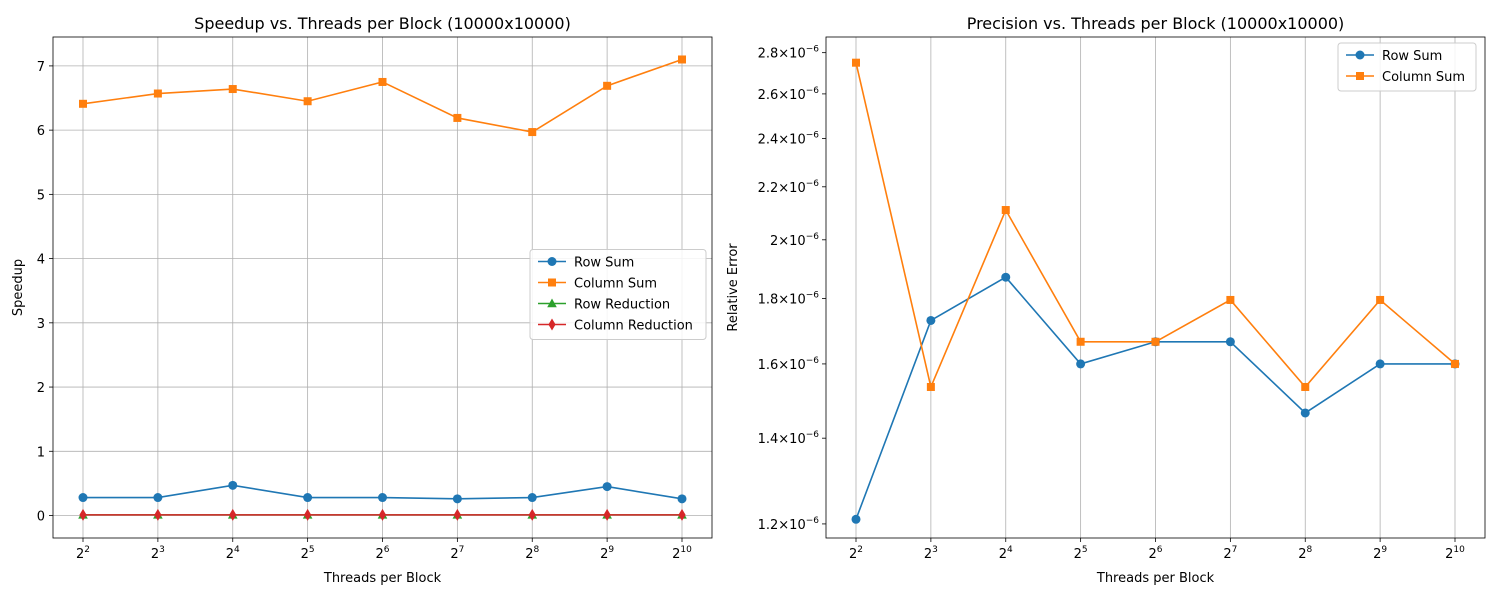  What do you see at coordinates (41, 131) in the screenshot?
I see `y-tick-label: 6` at bounding box center [41, 131].